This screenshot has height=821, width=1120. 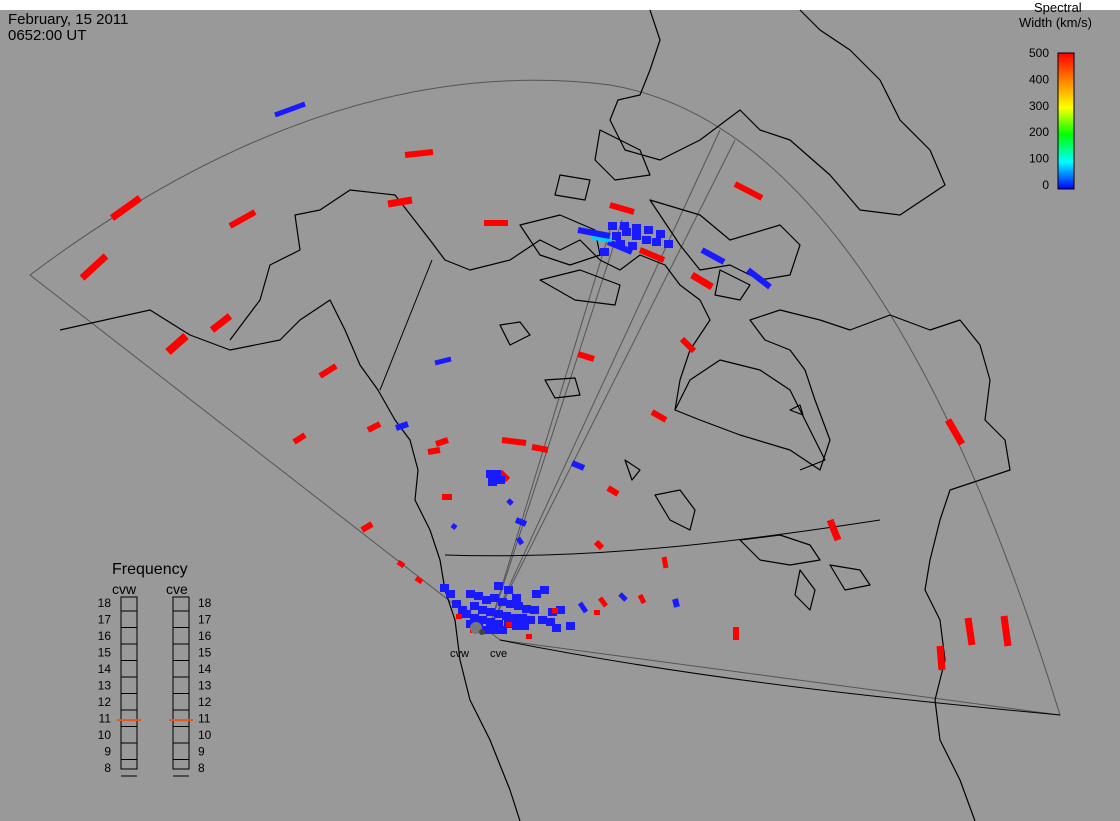 I want to click on frequency-gauge-cve, so click(x=181, y=683).